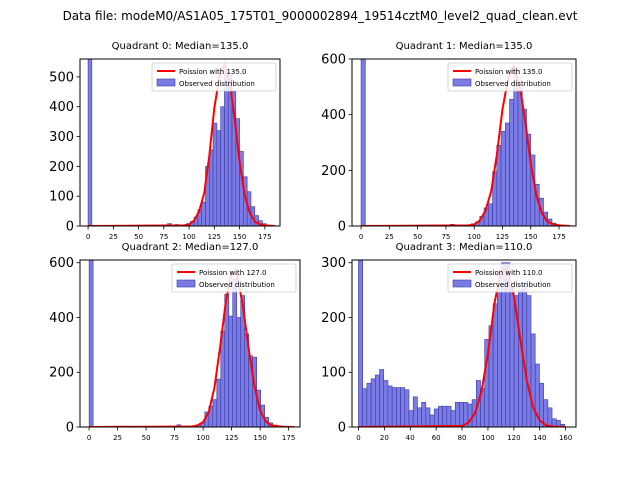 Image resolution: width=640 pixels, height=480 pixels. What do you see at coordinates (462, 438) in the screenshot?
I see `x-tick-label: 80` at bounding box center [462, 438].